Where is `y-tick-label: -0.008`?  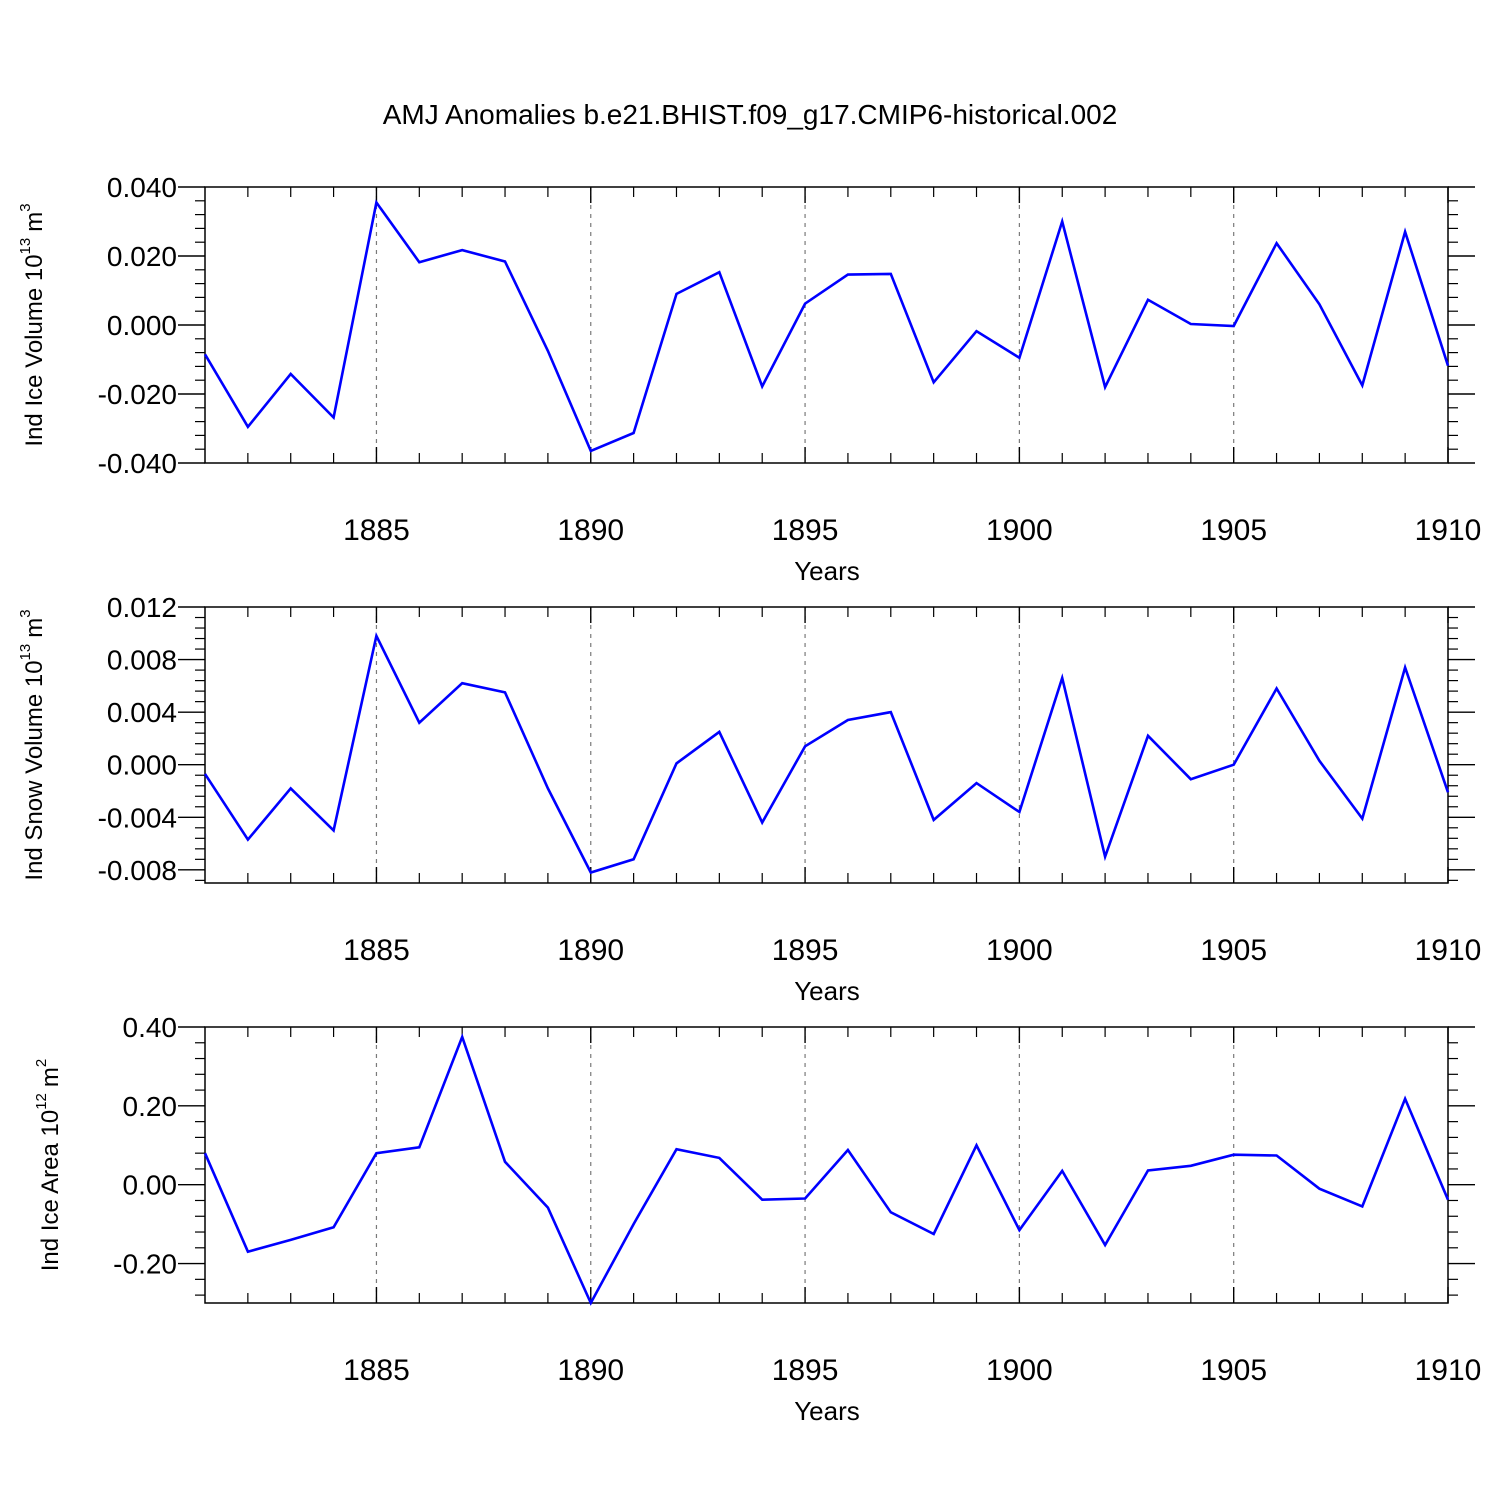 y-tick-label: -0.008 is located at coordinates (137, 870).